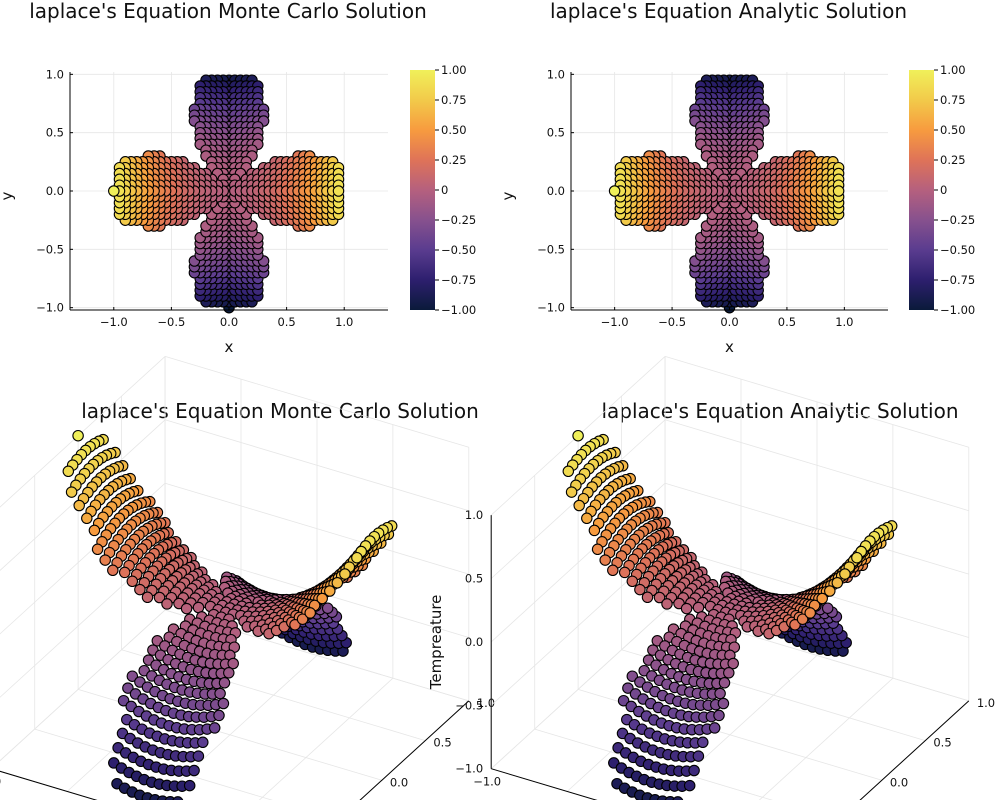 The image size is (1000, 800). I want to click on data-points, so click(726, 194).